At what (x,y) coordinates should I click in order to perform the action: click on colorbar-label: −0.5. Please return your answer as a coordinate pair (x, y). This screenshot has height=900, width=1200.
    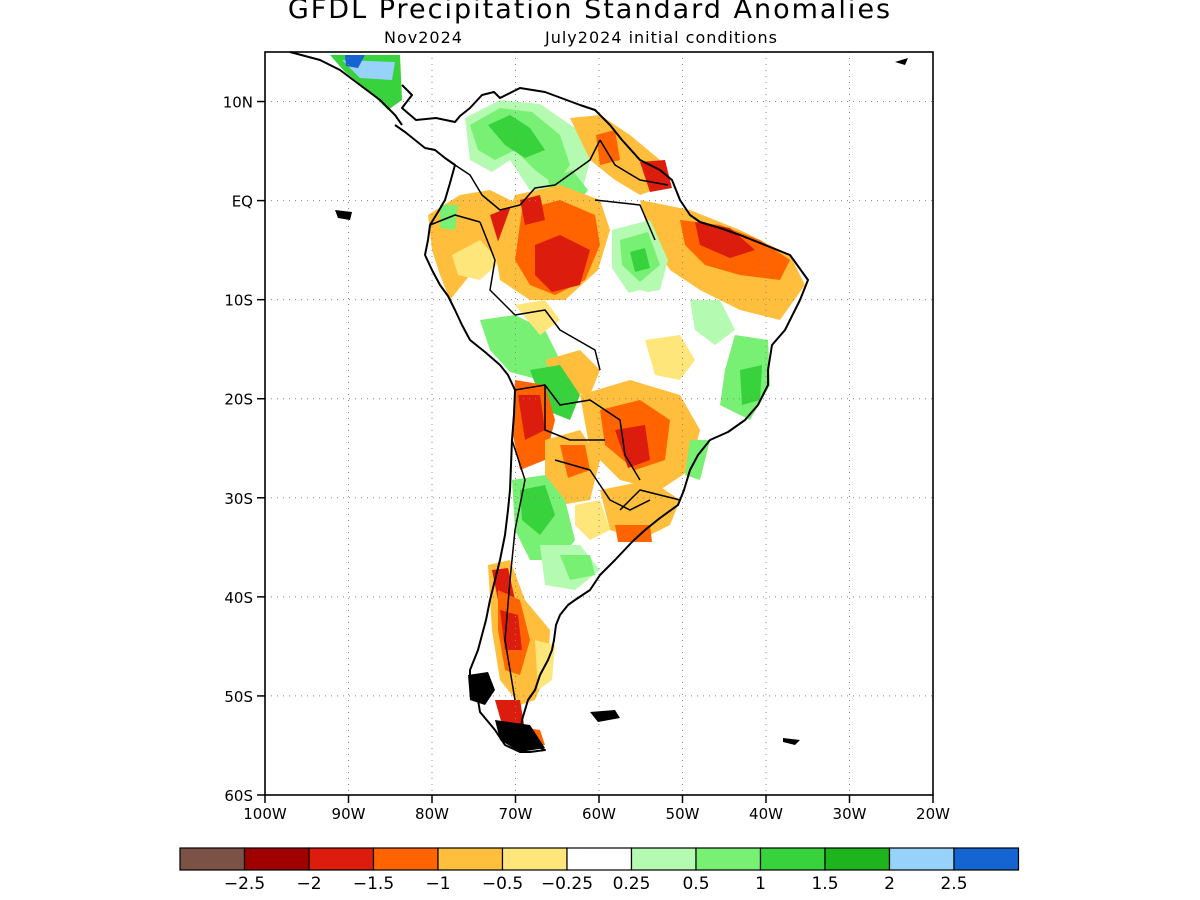
    Looking at the image, I should click on (502, 884).